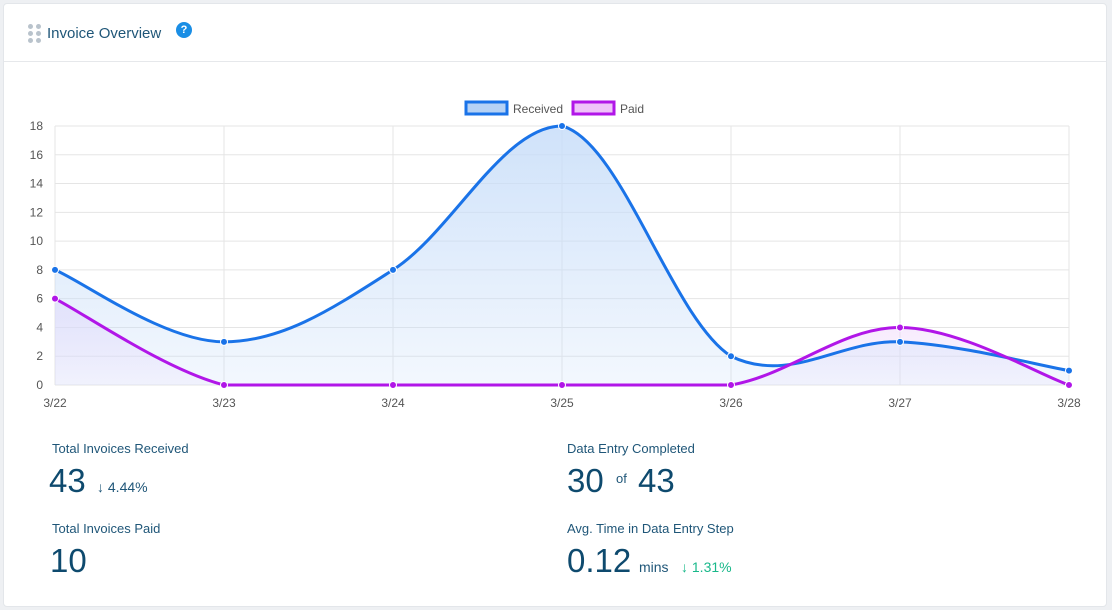  Describe the element at coordinates (39, 385) in the screenshot. I see `y-tick-label: 0` at that location.